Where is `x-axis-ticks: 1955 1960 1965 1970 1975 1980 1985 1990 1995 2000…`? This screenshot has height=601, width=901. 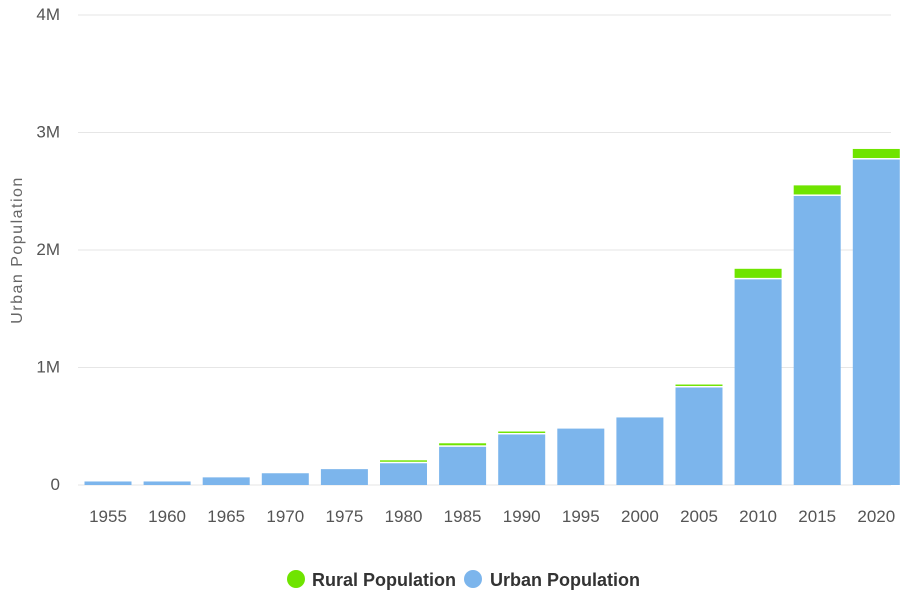 x-axis-ticks: 1955 1960 1965 1970 1975 1980 1985 1990 1995 2000… is located at coordinates (492, 516).